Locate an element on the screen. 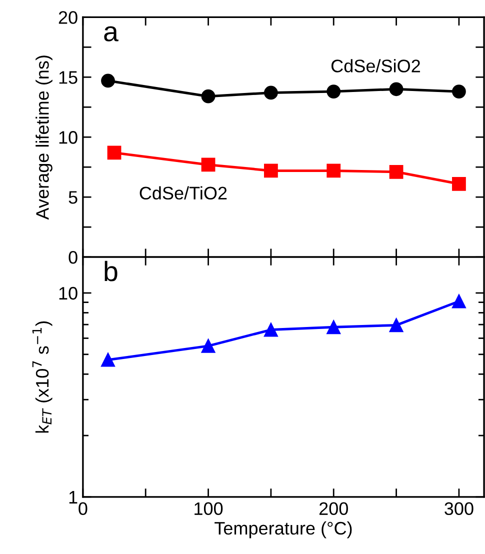 The width and height of the screenshot is (485, 554). x-axis-title: Temperature (°C) is located at coordinates (283, 529).